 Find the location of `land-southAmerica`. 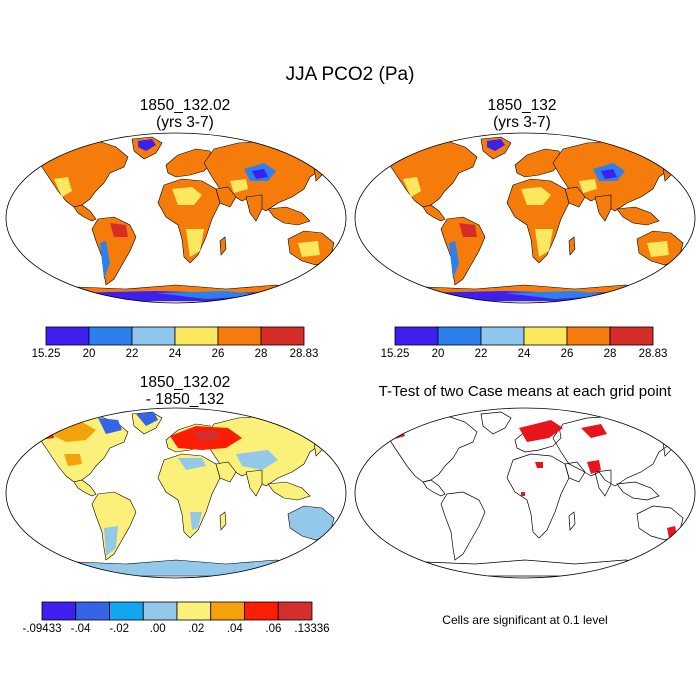

land-southAmerica is located at coordinates (114, 526).